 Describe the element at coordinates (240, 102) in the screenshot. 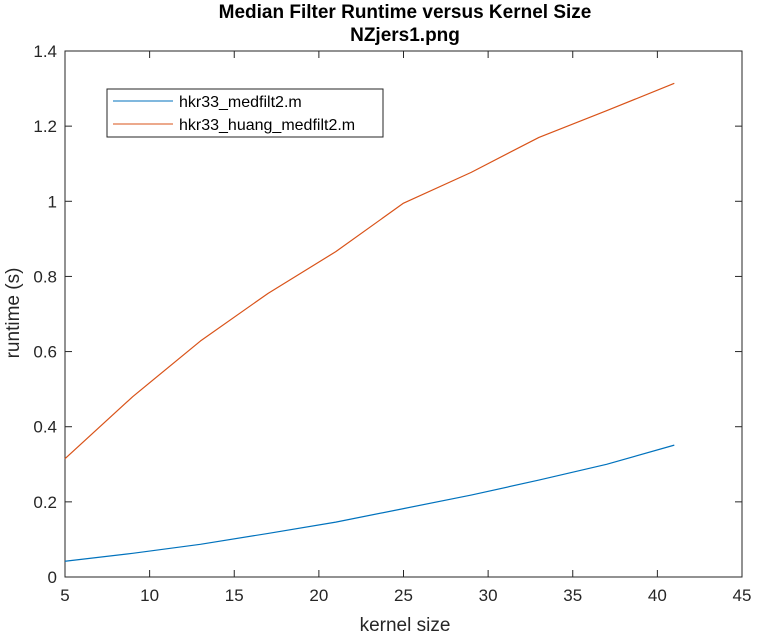

I see `legend-label-series-1: hkr33_medfilt2.m` at that location.